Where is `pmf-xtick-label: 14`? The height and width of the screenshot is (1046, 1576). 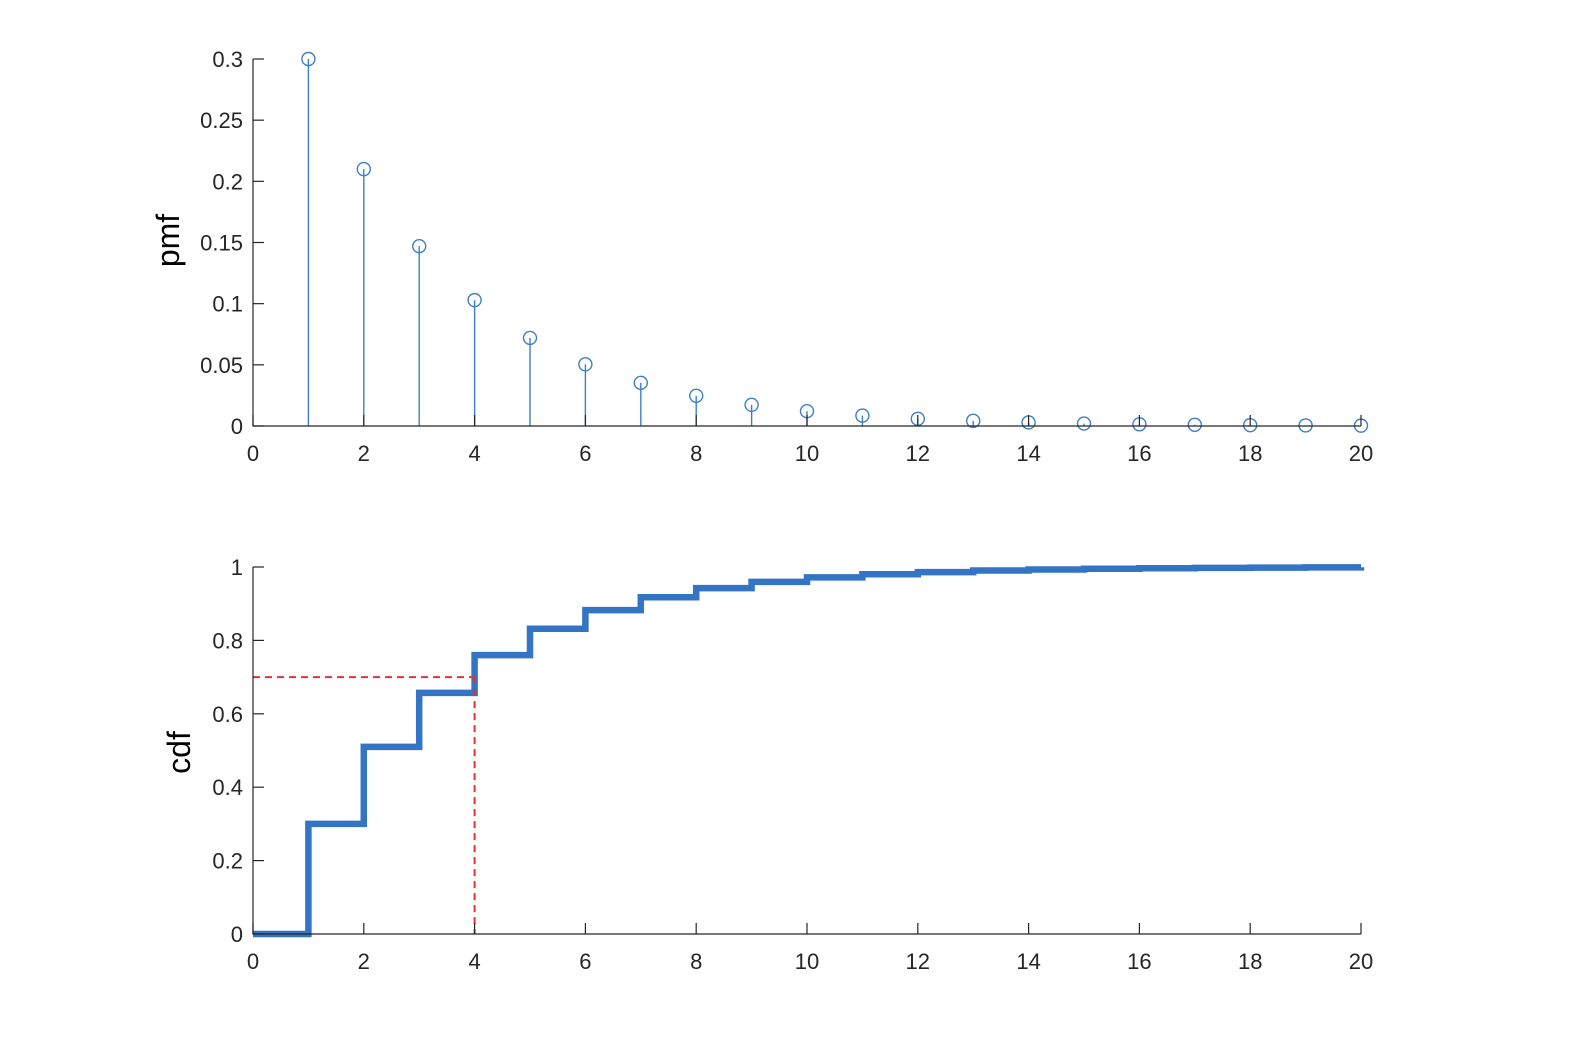
pmf-xtick-label: 14 is located at coordinates (1028, 453).